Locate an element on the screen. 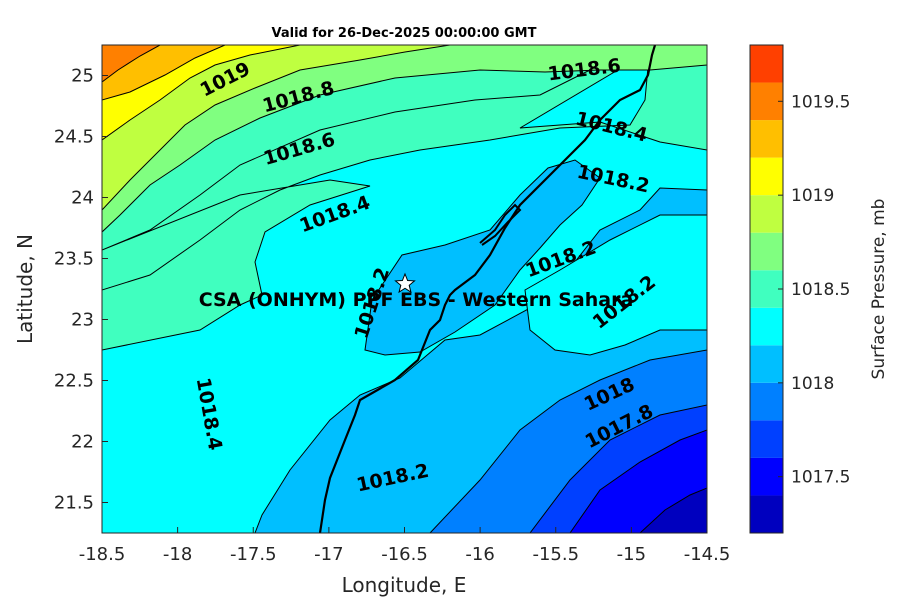 This screenshot has width=900, height=600. y-tick-label: 22 is located at coordinates (82, 442).